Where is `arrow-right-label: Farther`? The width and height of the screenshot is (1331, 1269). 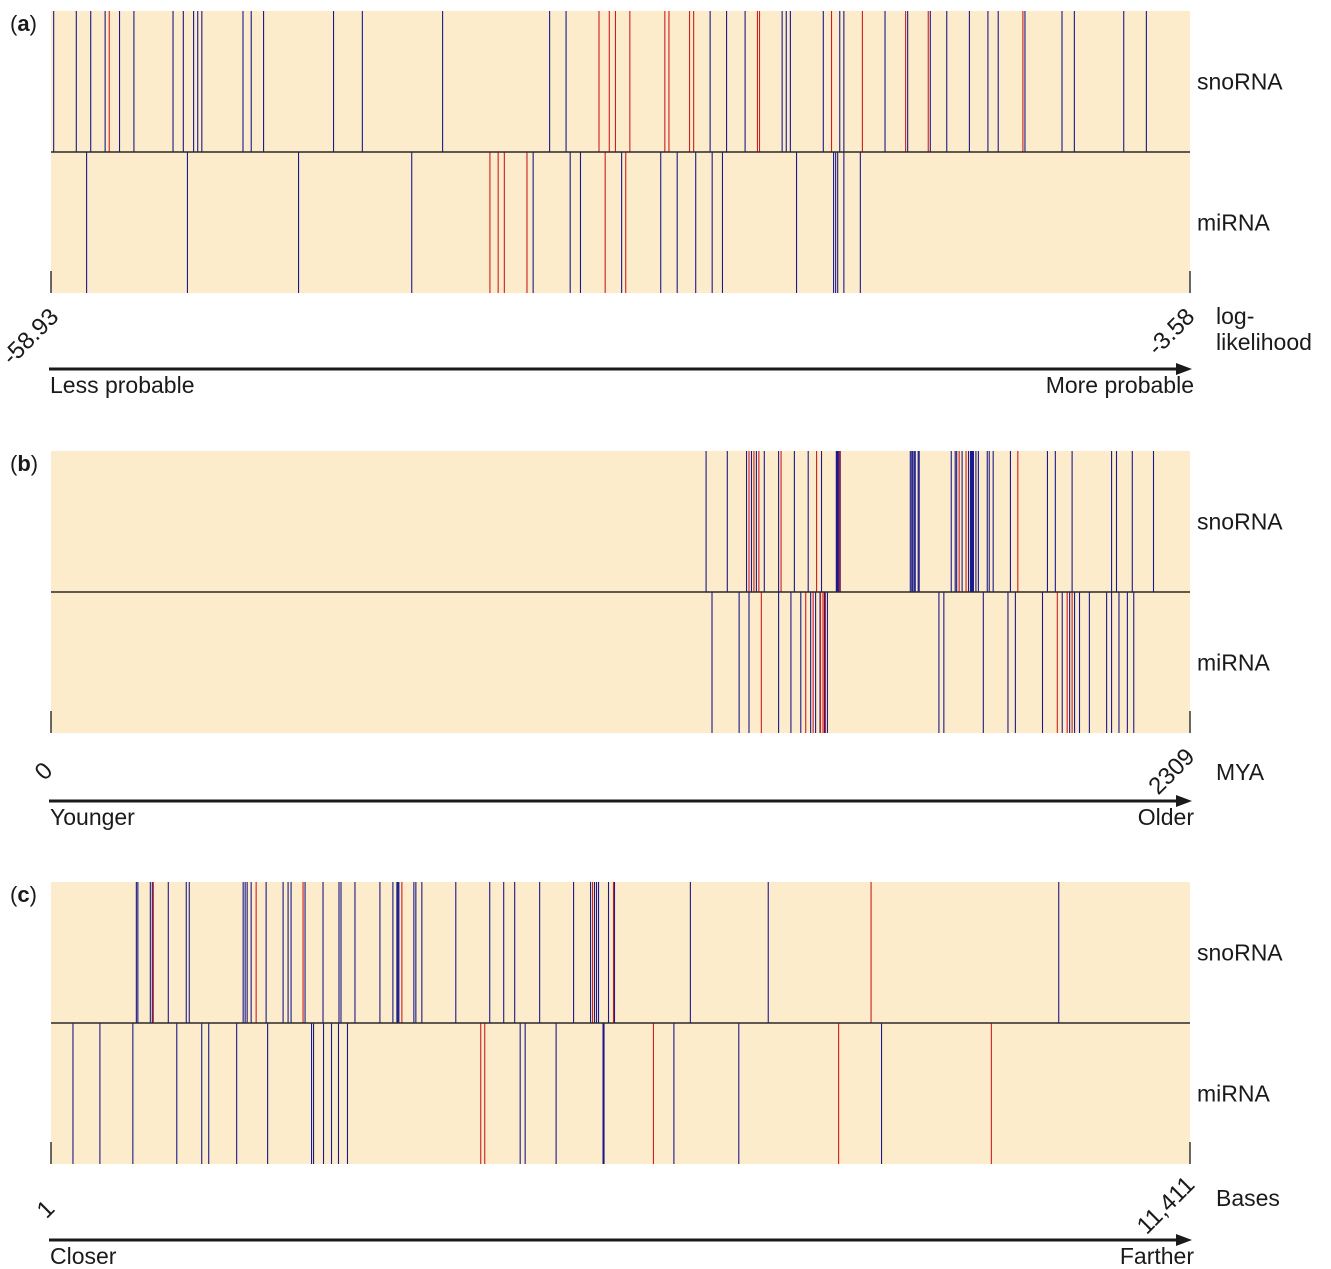 arrow-right-label: Farther is located at coordinates (1157, 1256).